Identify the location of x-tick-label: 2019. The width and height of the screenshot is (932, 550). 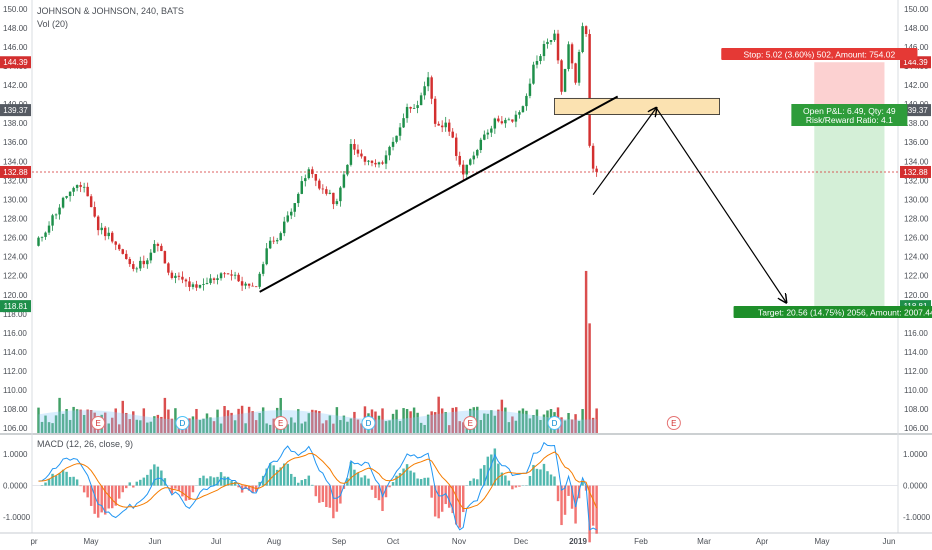
(578, 541).